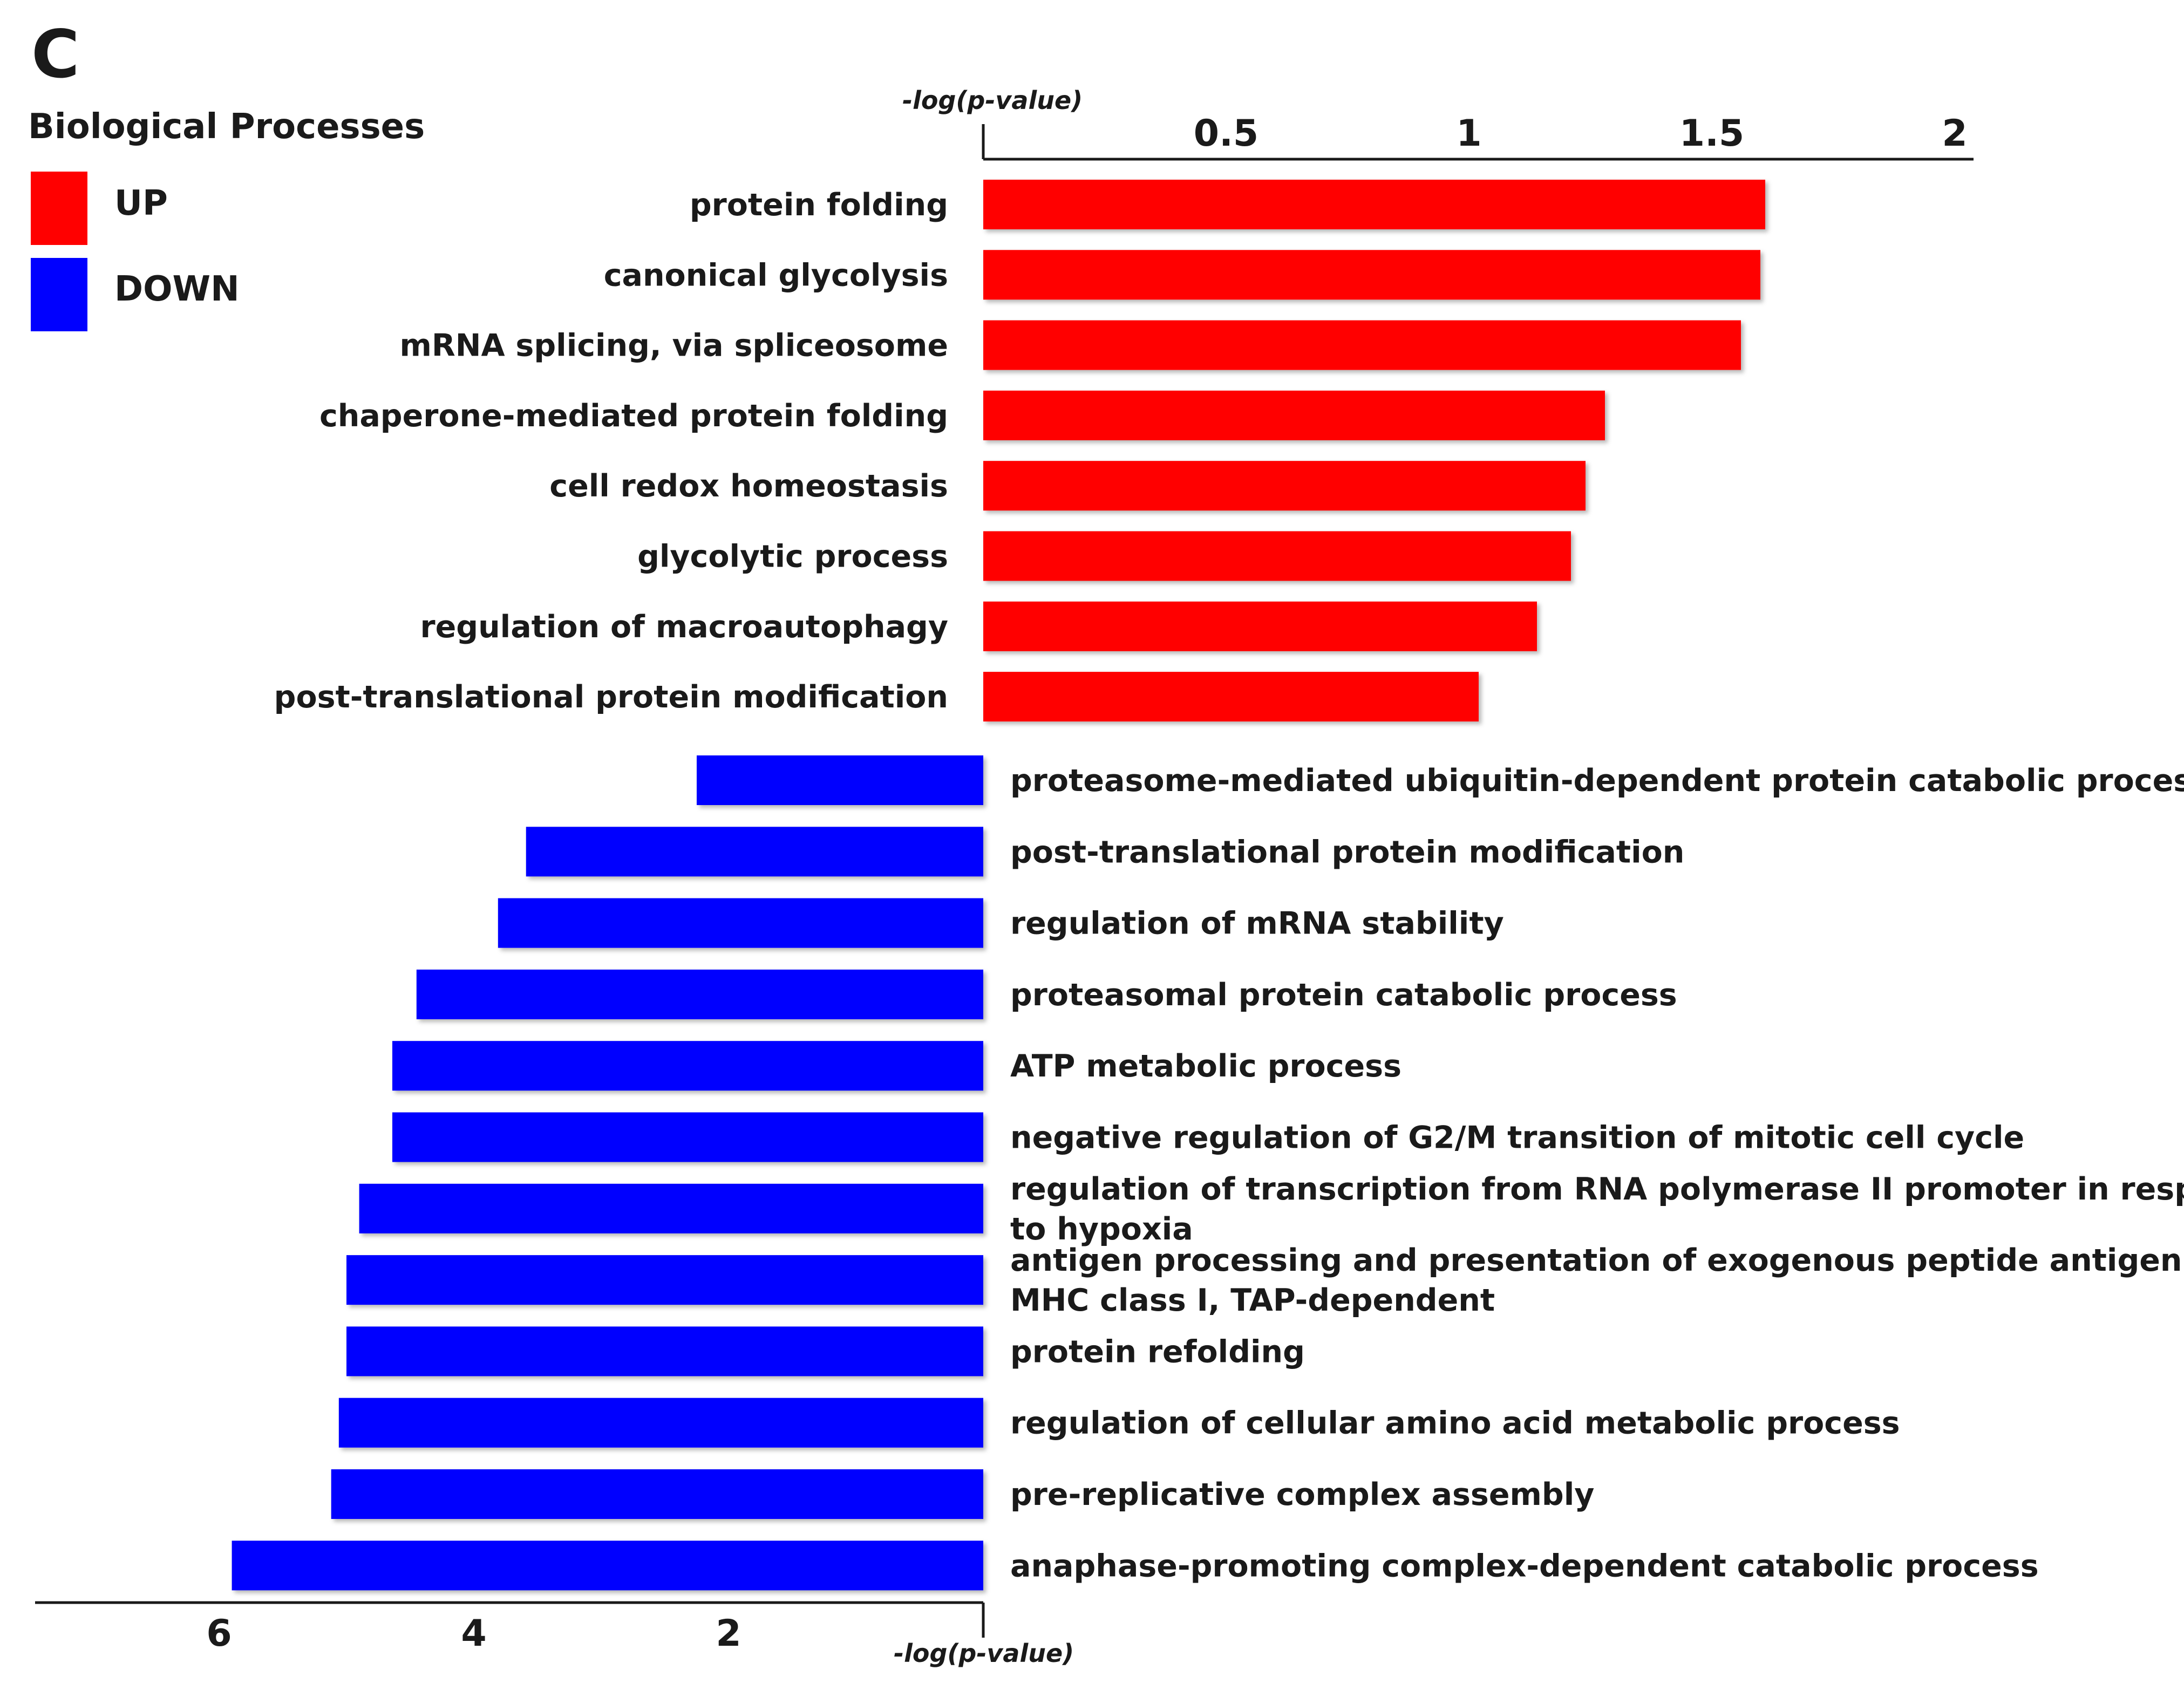  What do you see at coordinates (754, 852) in the screenshot?
I see `down-bar-post-translational-protein-modification` at bounding box center [754, 852].